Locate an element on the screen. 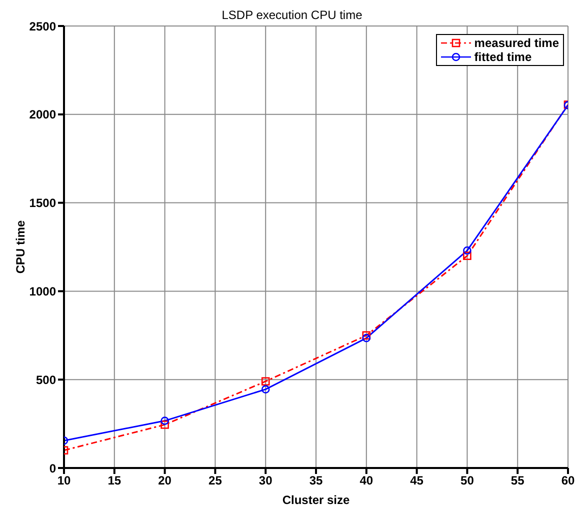  legend-label: measured time is located at coordinates (516, 43).